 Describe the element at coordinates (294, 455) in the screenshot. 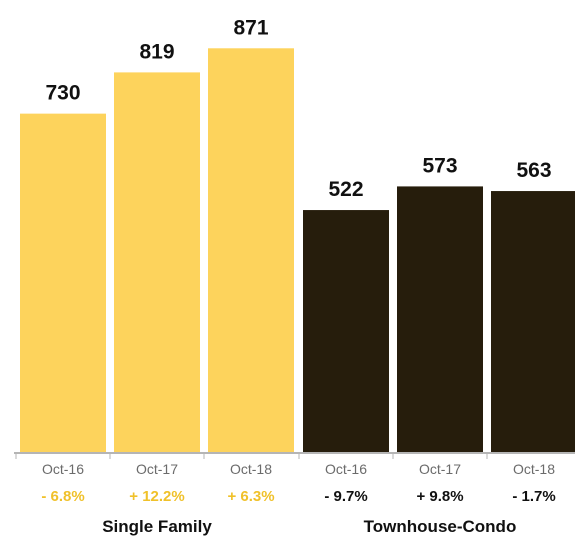

I see `x-axis` at that location.